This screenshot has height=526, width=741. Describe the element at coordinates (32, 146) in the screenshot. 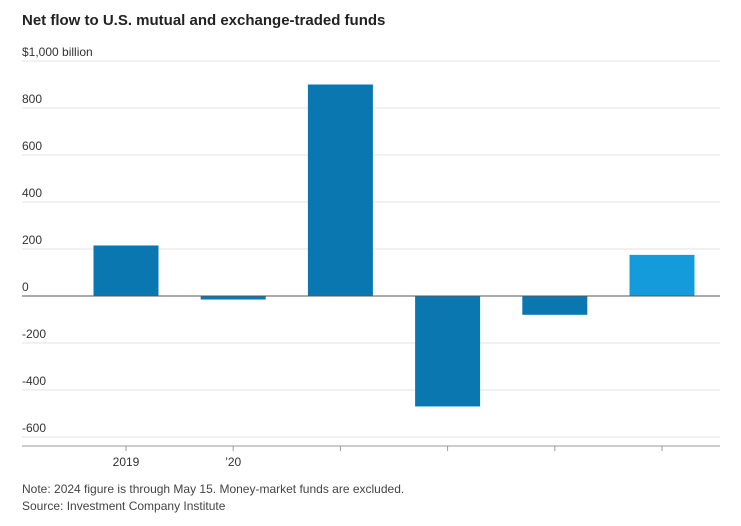

I see `y-tick-label: 600` at that location.